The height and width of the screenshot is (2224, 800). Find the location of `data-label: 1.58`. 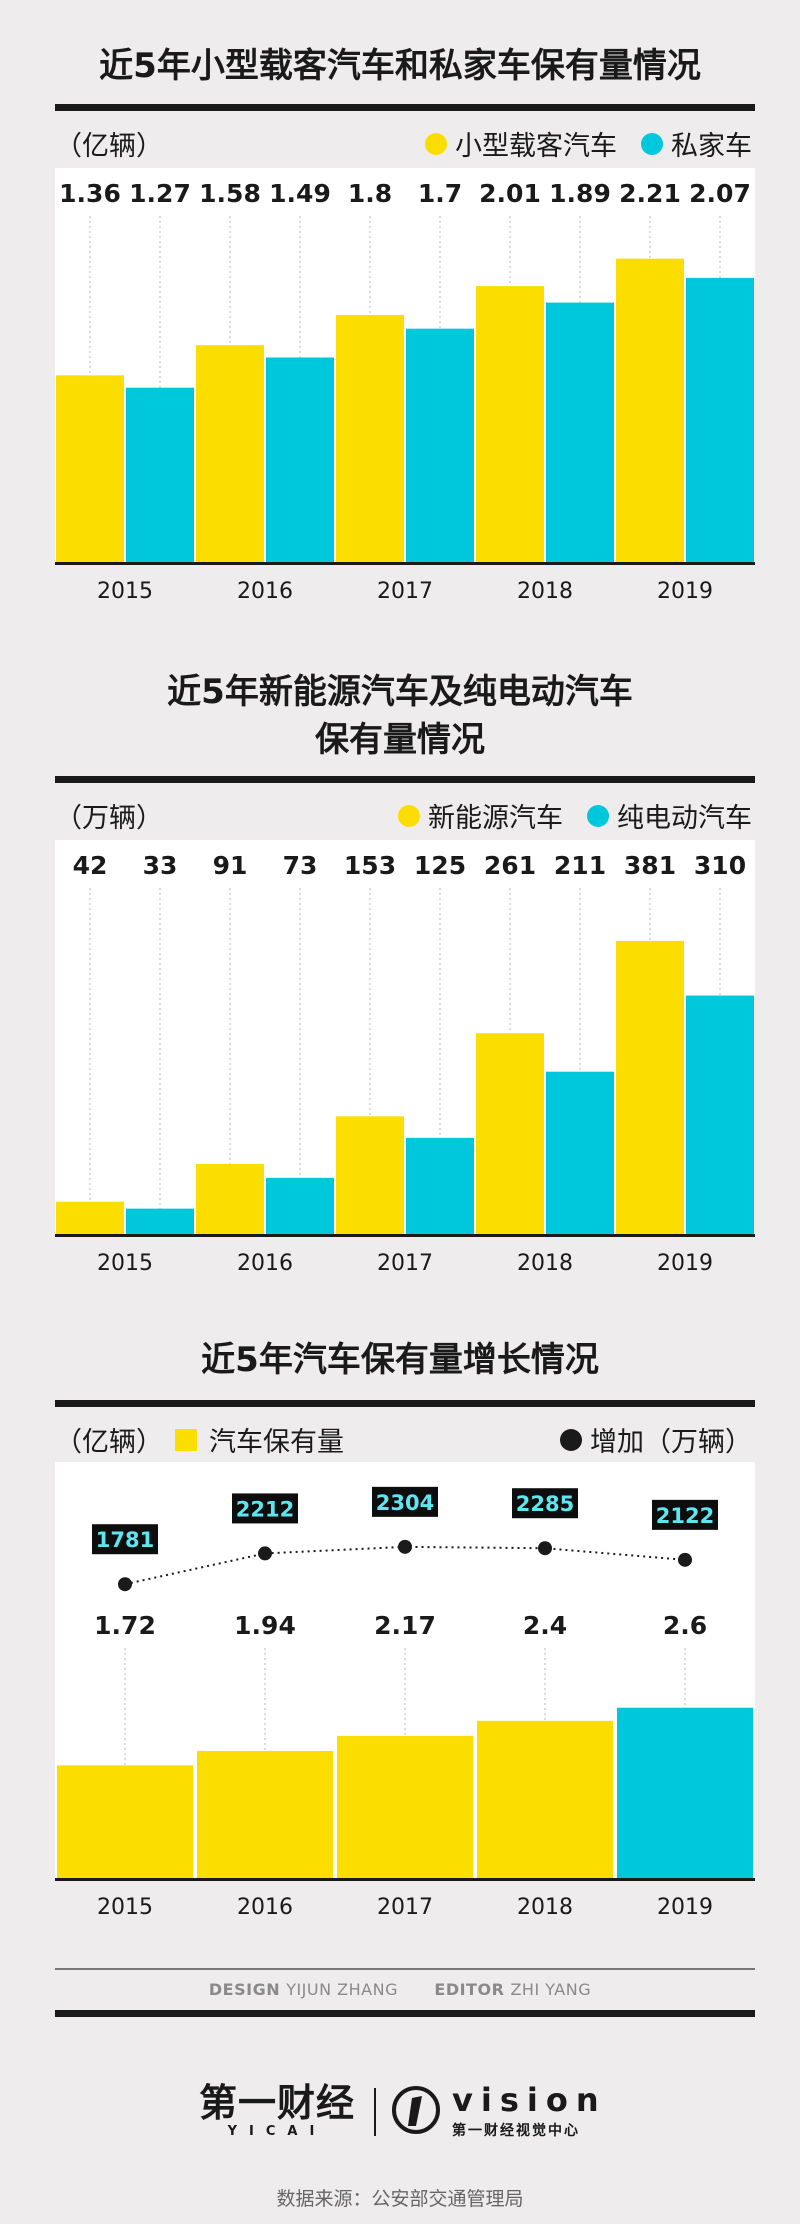

data-label: 1.58 is located at coordinates (230, 193).